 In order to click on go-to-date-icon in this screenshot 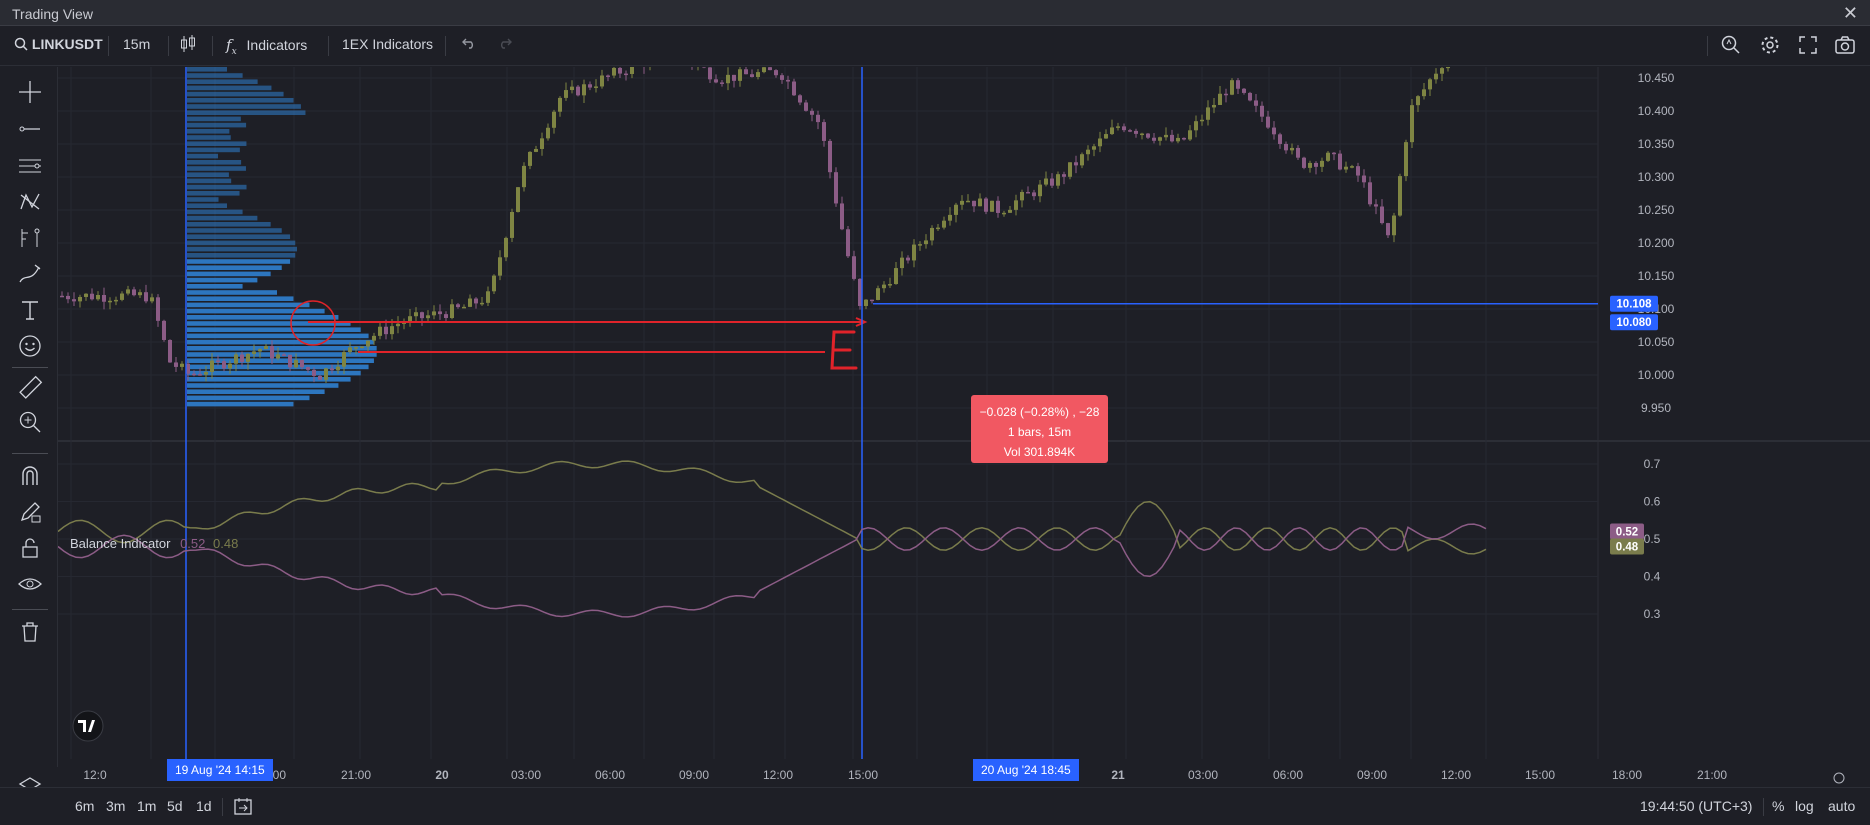, I will do `click(243, 807)`.